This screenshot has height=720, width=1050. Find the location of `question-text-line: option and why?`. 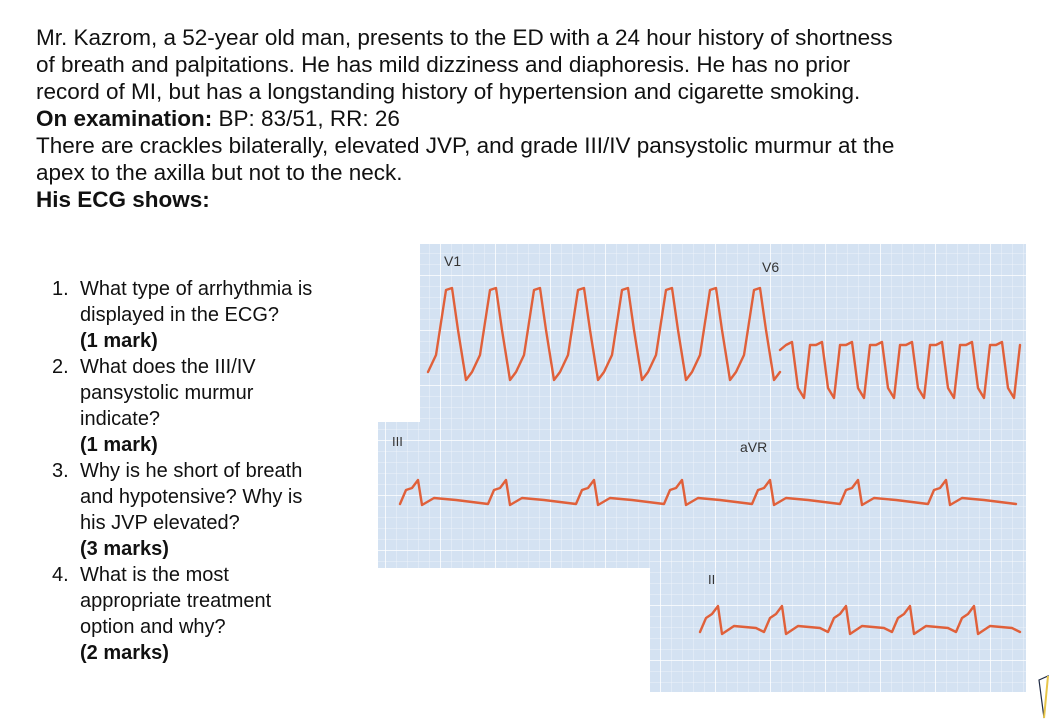

question-text-line: option and why? is located at coordinates (153, 627).